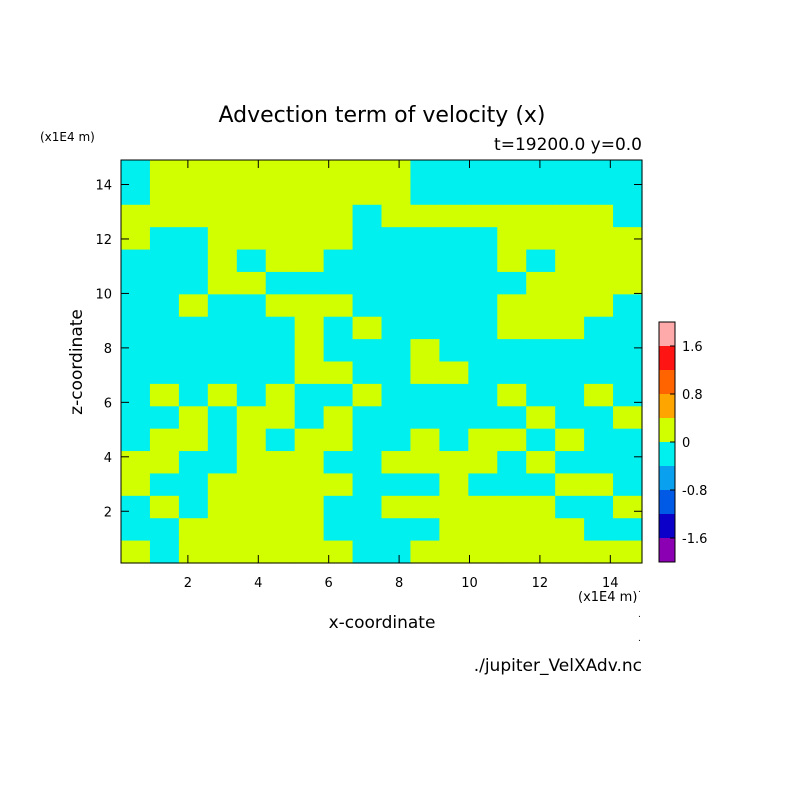 This screenshot has width=804, height=804. I want to click on y-tick-label: 6, so click(108, 403).